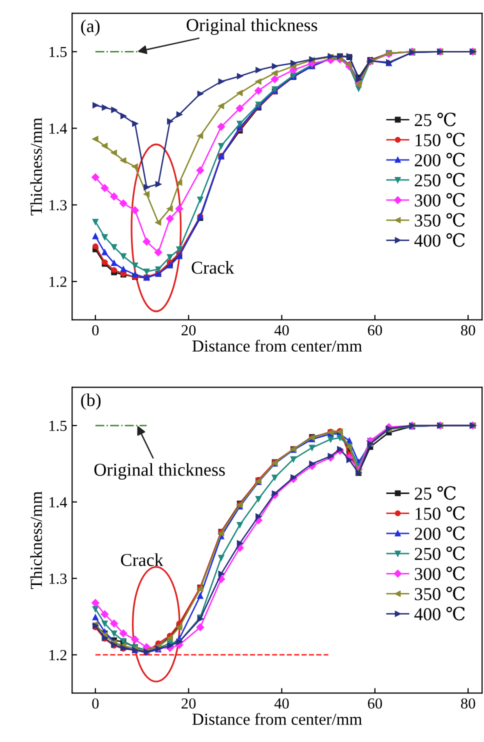  I want to click on chart-title: (b), so click(91, 401).